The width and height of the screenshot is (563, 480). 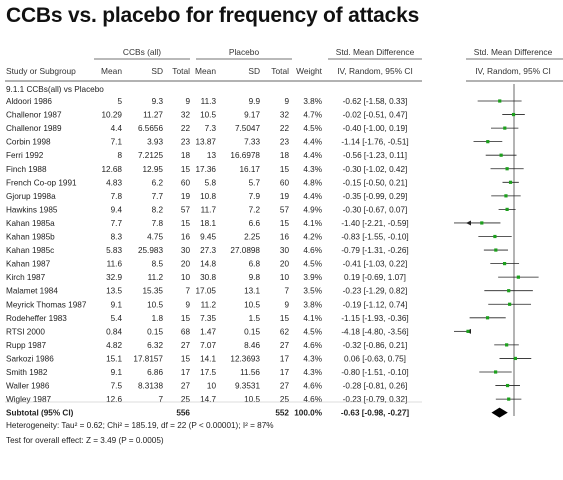 I want to click on cell-mean-1: 4.82, so click(x=114, y=345).